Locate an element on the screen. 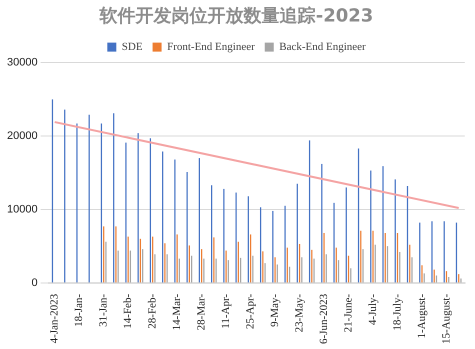 This screenshot has width=475, height=349. x-tick-label: 21-June- is located at coordinates (348, 313).